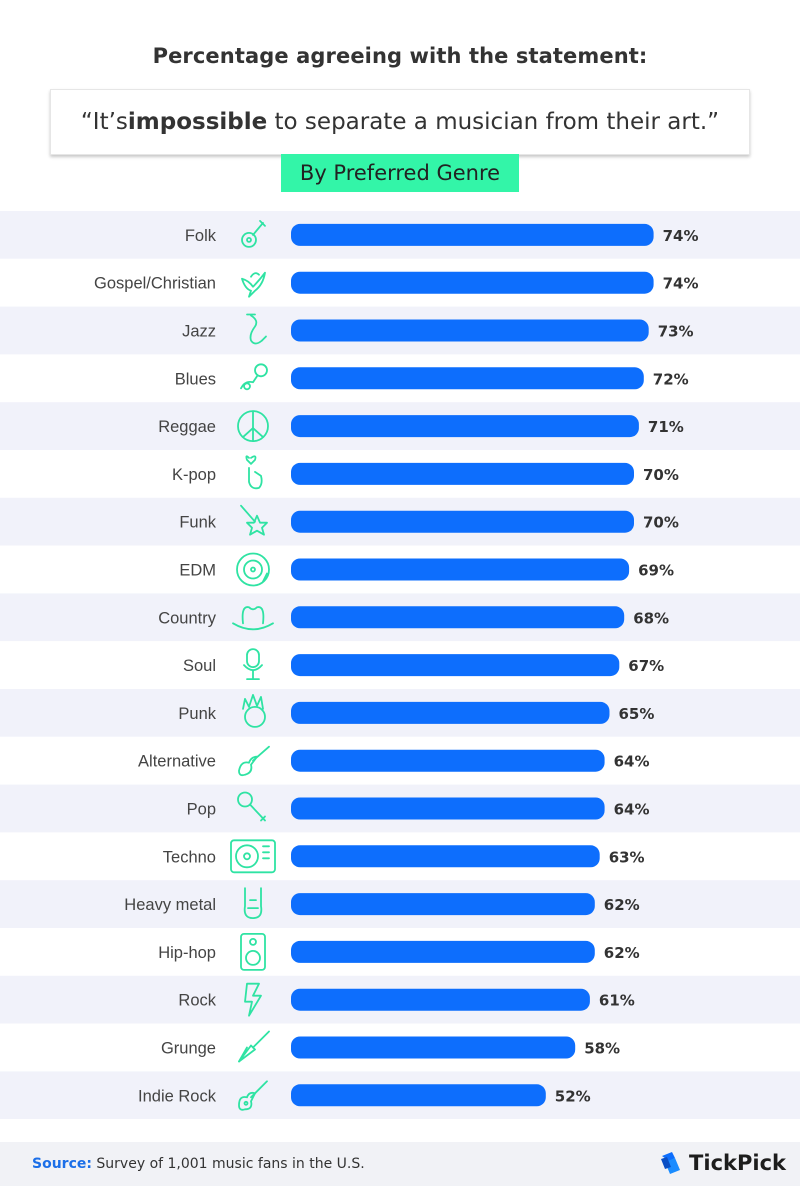  What do you see at coordinates (617, 1001) in the screenshot?
I see `data-label: 61%` at bounding box center [617, 1001].